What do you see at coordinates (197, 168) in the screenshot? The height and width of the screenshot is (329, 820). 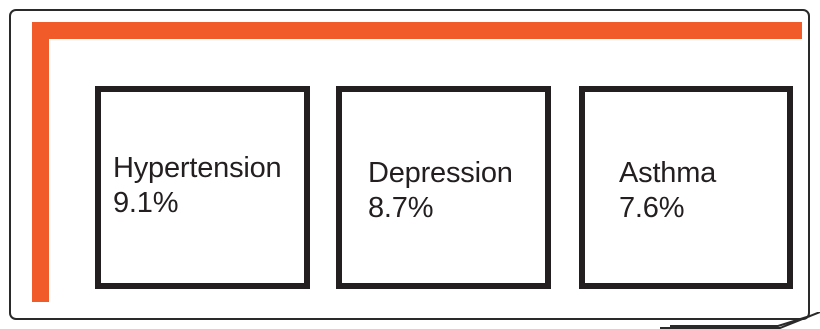 I see `condition-label: Hypertension` at bounding box center [197, 168].